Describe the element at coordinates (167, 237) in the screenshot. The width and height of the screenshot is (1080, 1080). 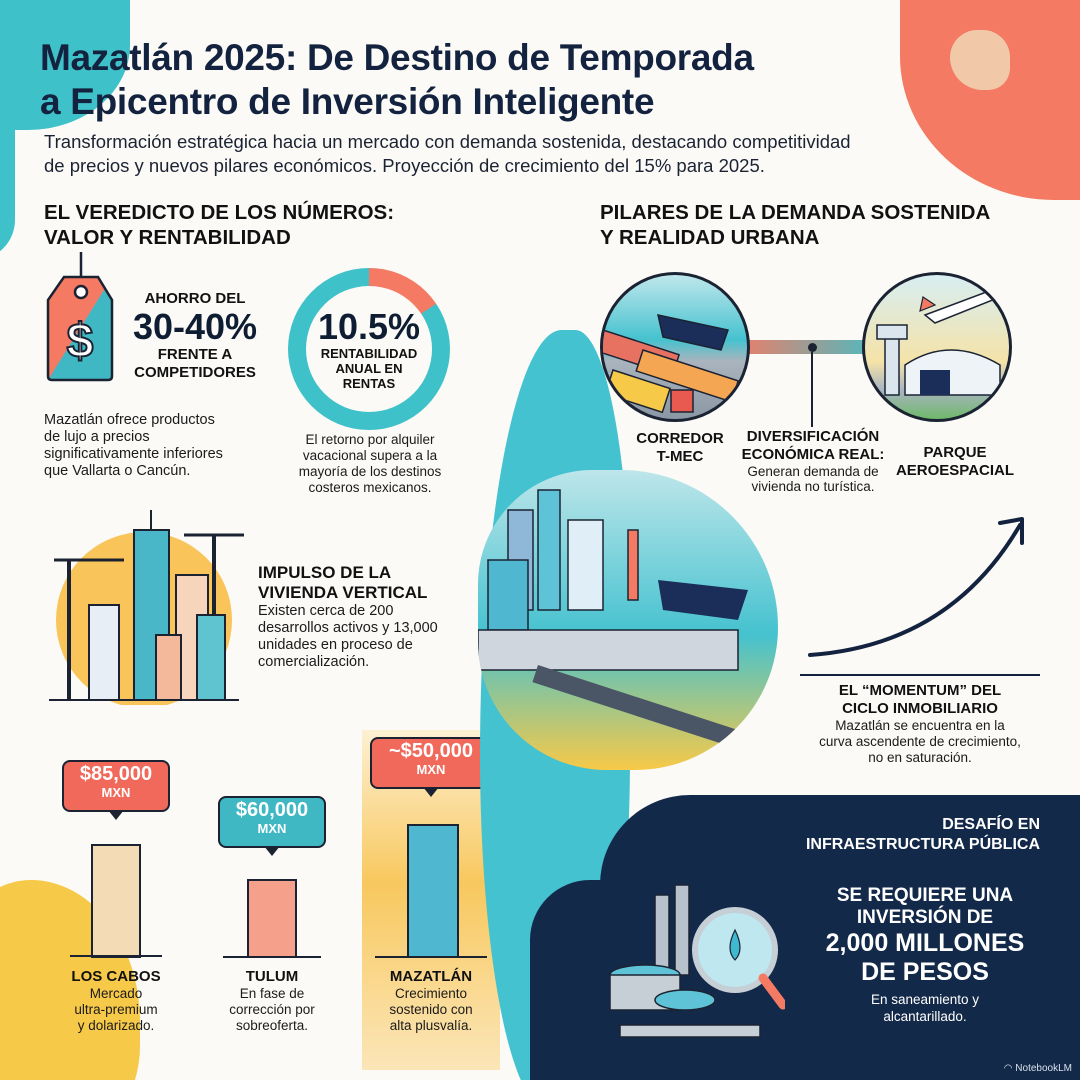
I see `heading-line: VALOR Y RENTABILIDAD` at that location.